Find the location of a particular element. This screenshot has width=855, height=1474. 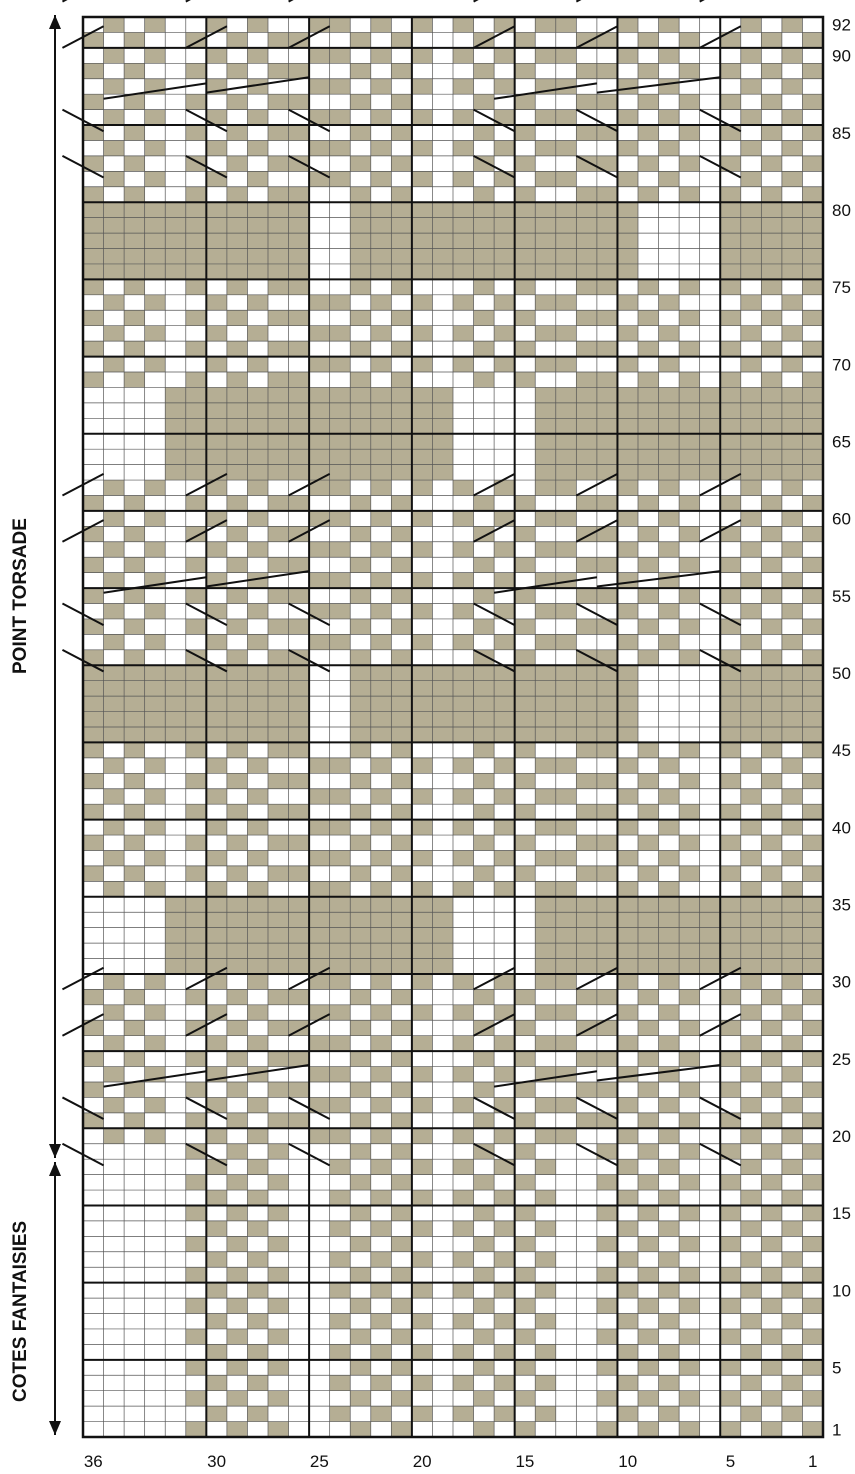

cable-stitch-mark is located at coordinates (83, 614).